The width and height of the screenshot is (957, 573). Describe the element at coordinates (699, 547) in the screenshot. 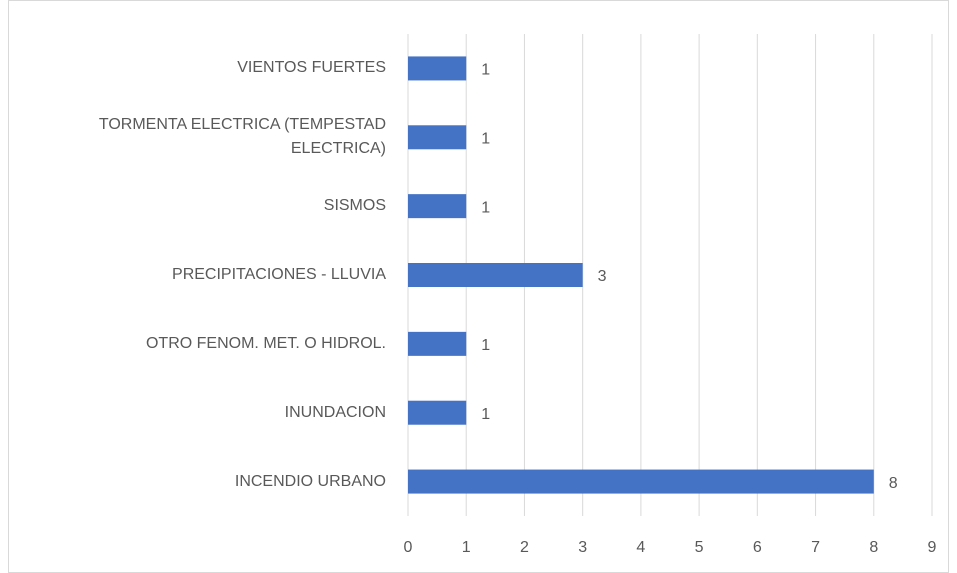

I see `x-tick-label: 5` at that location.